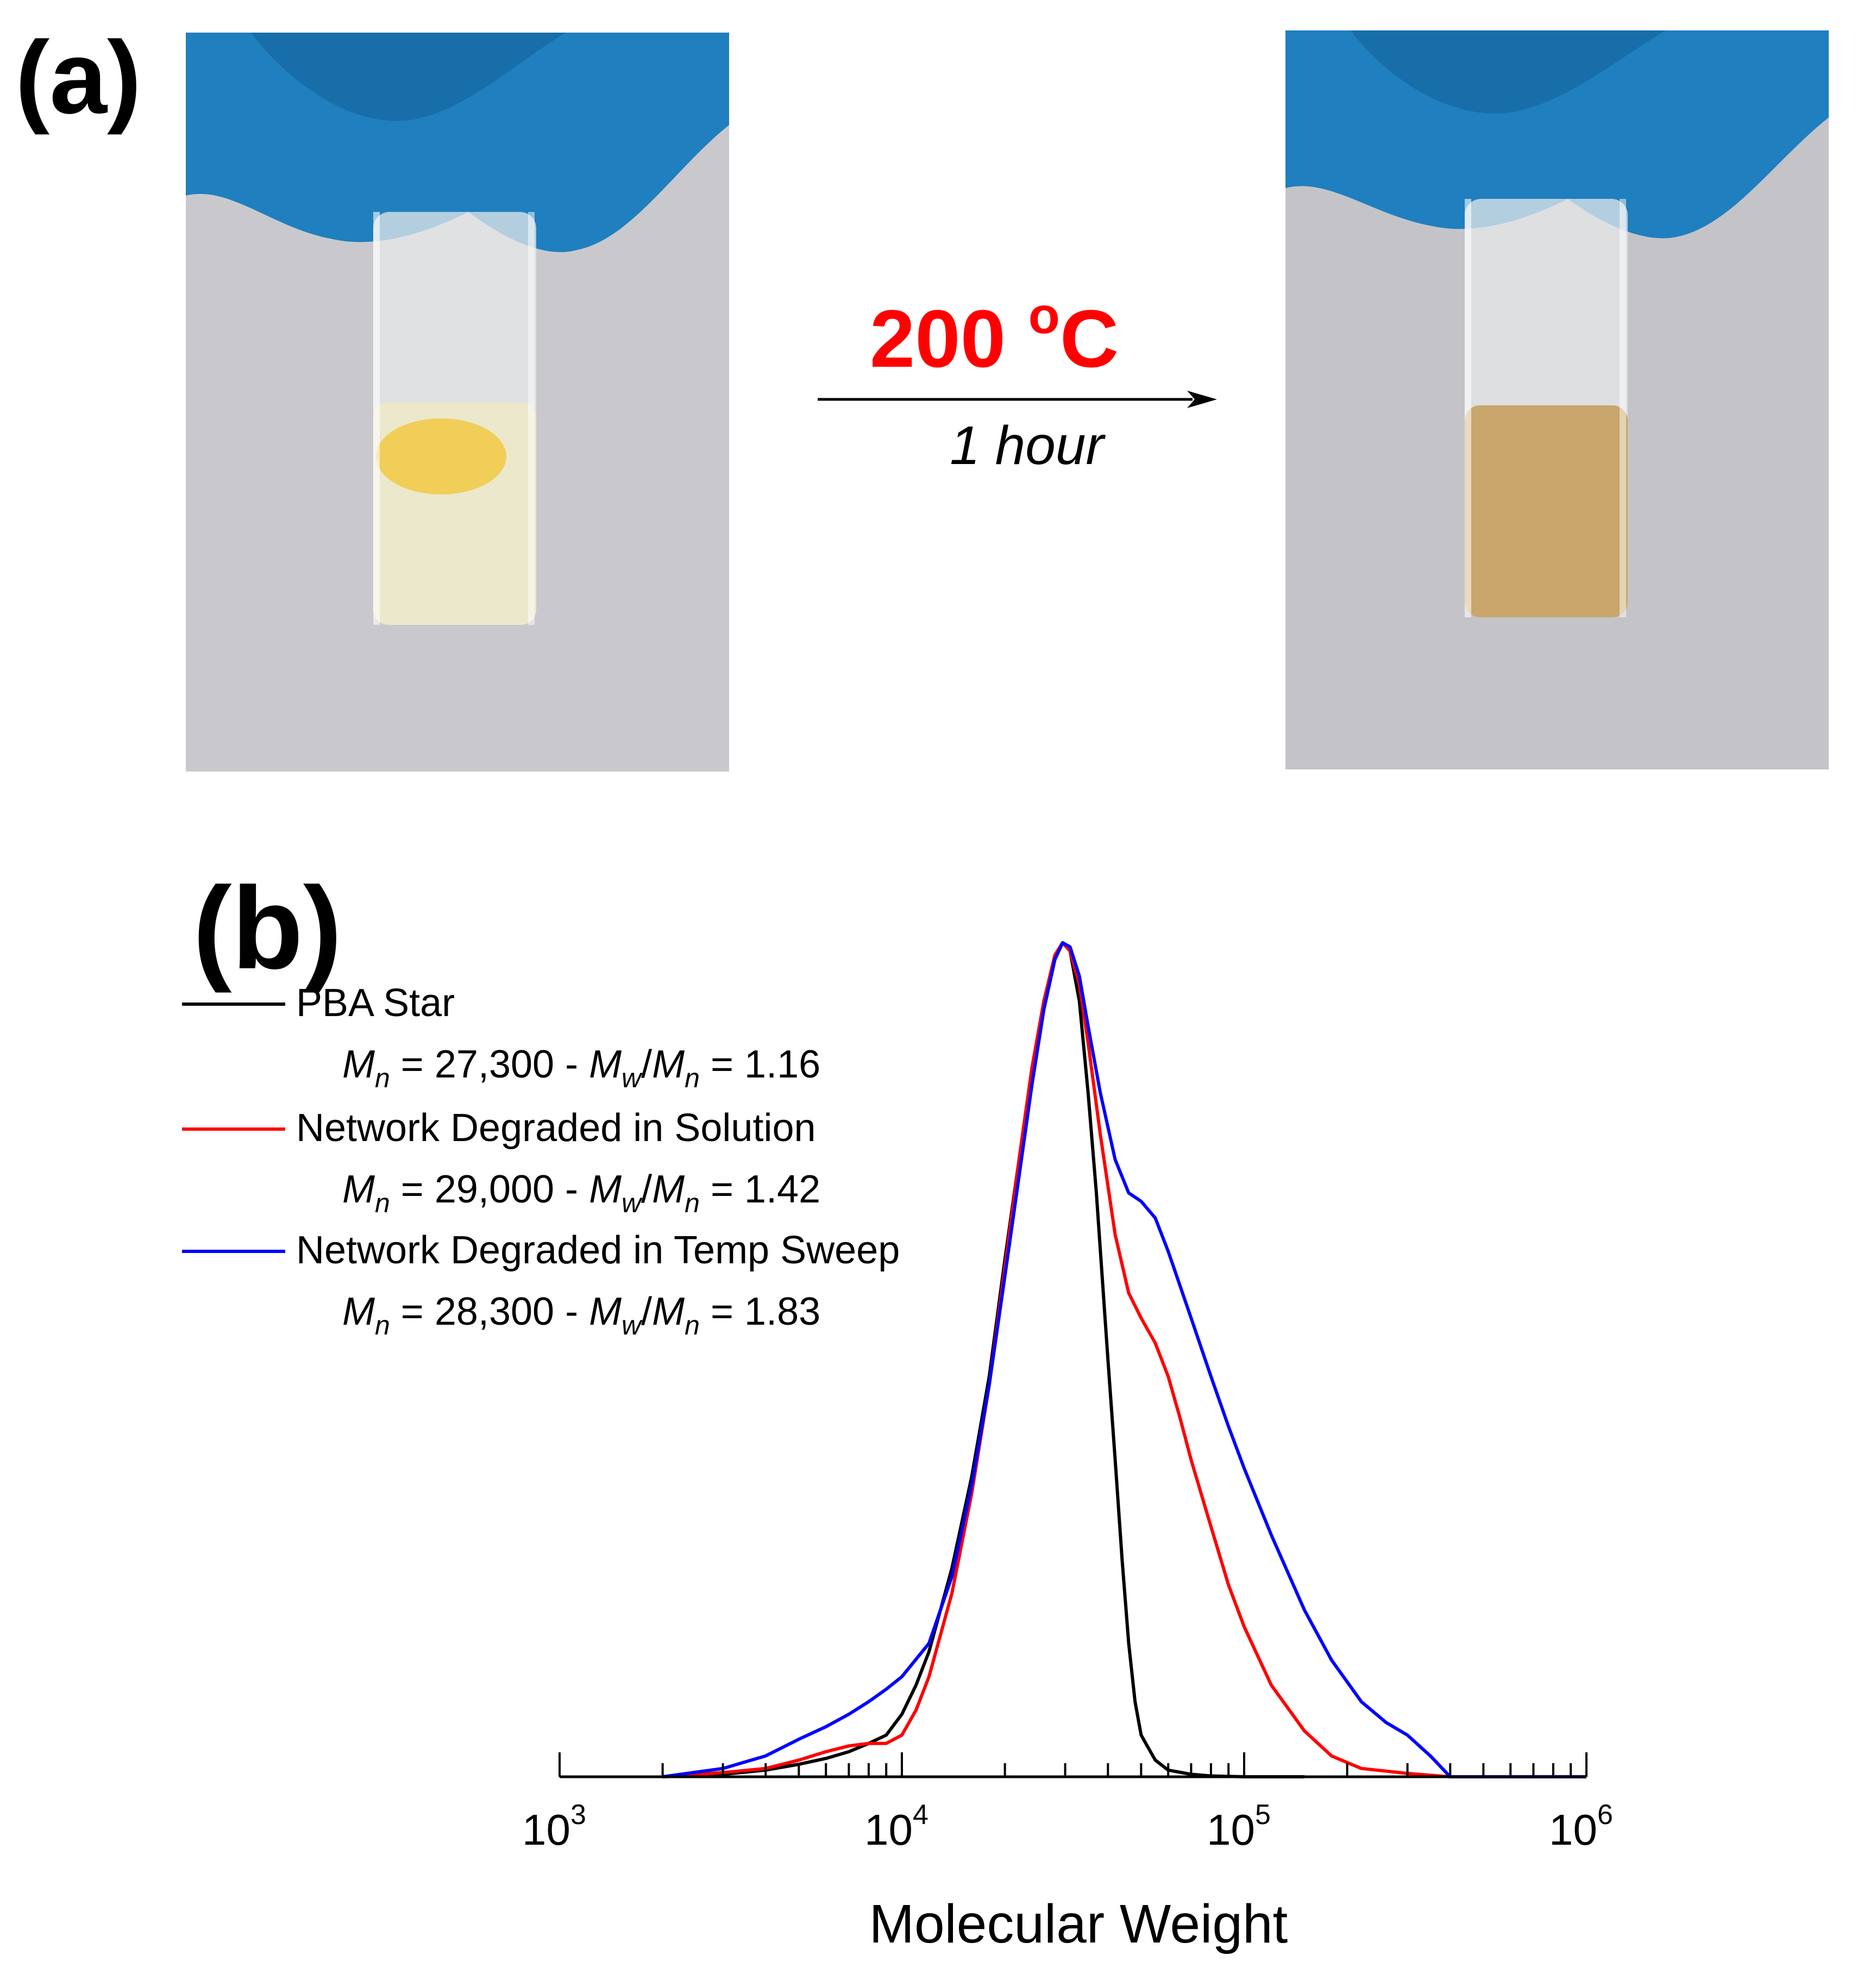 This screenshot has height=1980, width=1876. I want to click on tick-exponent: 5, so click(1263, 1815).